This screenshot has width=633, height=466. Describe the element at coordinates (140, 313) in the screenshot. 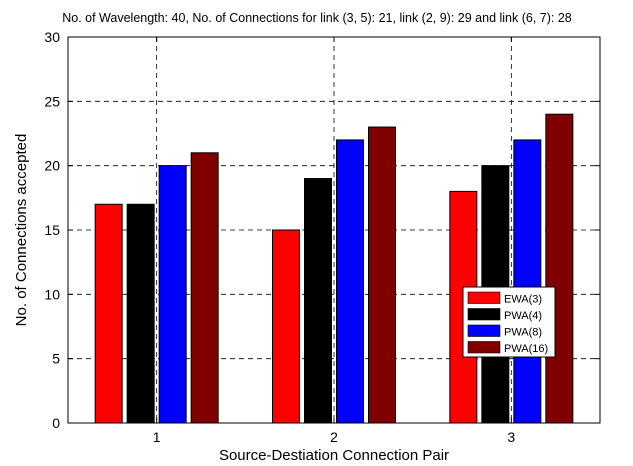

I see `bar-pwa-4--cat-1` at that location.